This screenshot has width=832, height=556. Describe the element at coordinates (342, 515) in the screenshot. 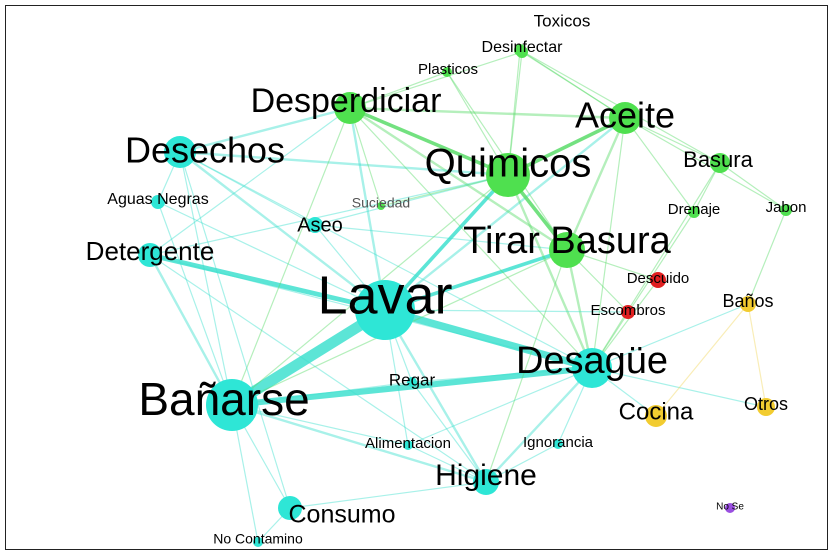

I see `node-label: Consumo` at that location.